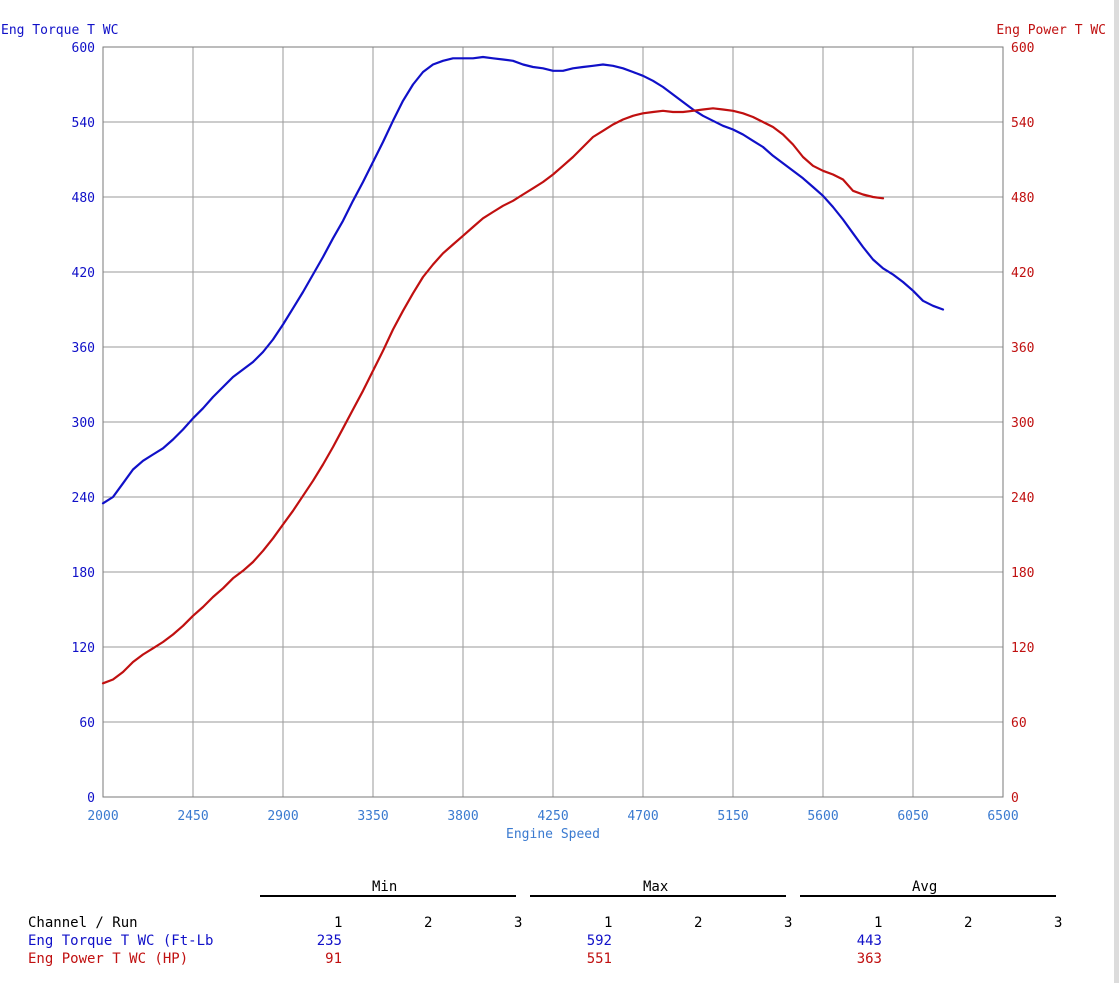  I want to click on right-axis-ticks: 0 60 120 180 240 300 360 420 480 540 600, so click(1022, 423).